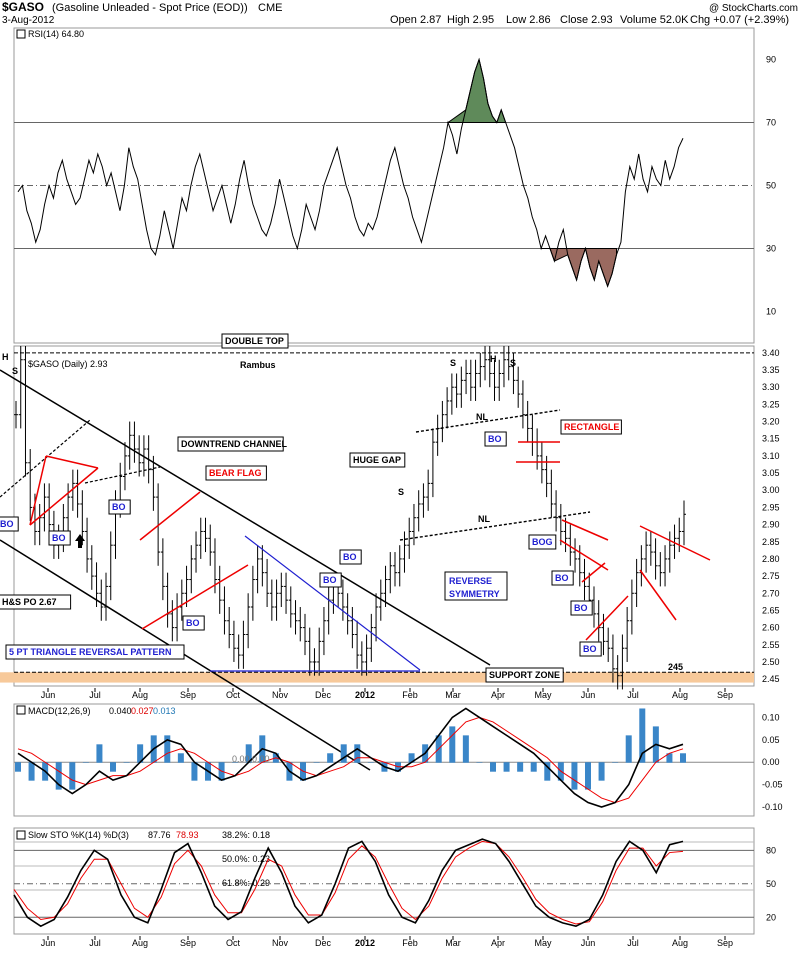  I want to click on macd-tick-label: -0.05, so click(772, 785).